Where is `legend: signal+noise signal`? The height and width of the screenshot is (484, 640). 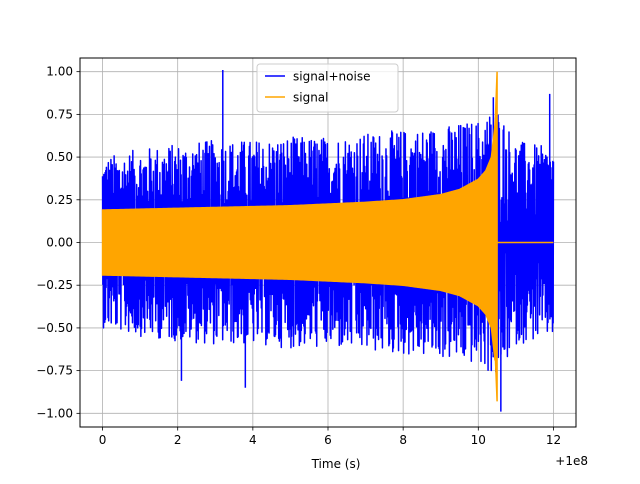
legend: signal+noise signal is located at coordinates (327, 88).